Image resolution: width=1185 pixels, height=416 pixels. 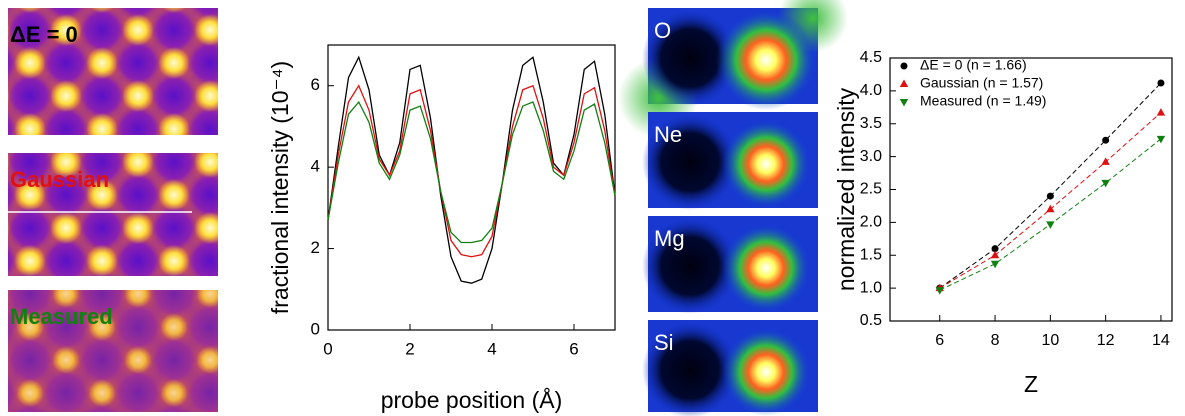 What do you see at coordinates (871, 222) in the screenshot?
I see `y-tick-label: 2.0` at bounding box center [871, 222].